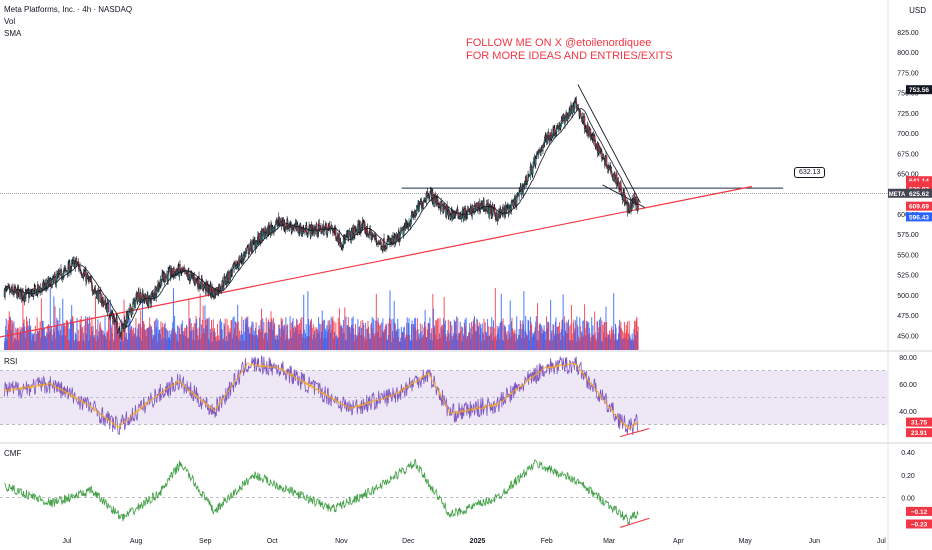  What do you see at coordinates (13, 33) in the screenshot?
I see `sma-indicator-label: SMA` at bounding box center [13, 33].